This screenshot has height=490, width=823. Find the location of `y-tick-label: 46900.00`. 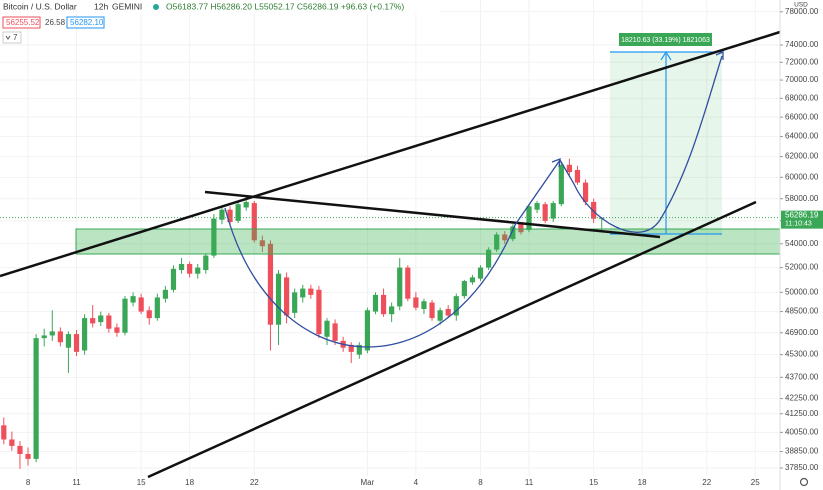

y-tick-label: 46900.00 is located at coordinates (802, 332).